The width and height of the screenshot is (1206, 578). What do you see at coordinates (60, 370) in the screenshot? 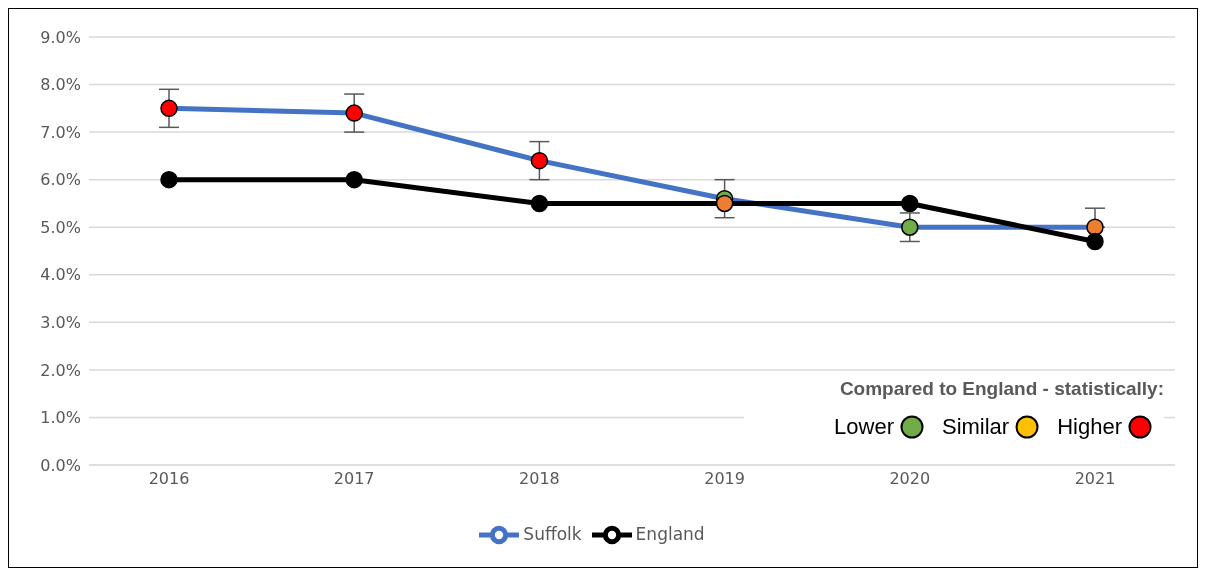
I see `y-tick-label: 2.0%` at bounding box center [60, 370].